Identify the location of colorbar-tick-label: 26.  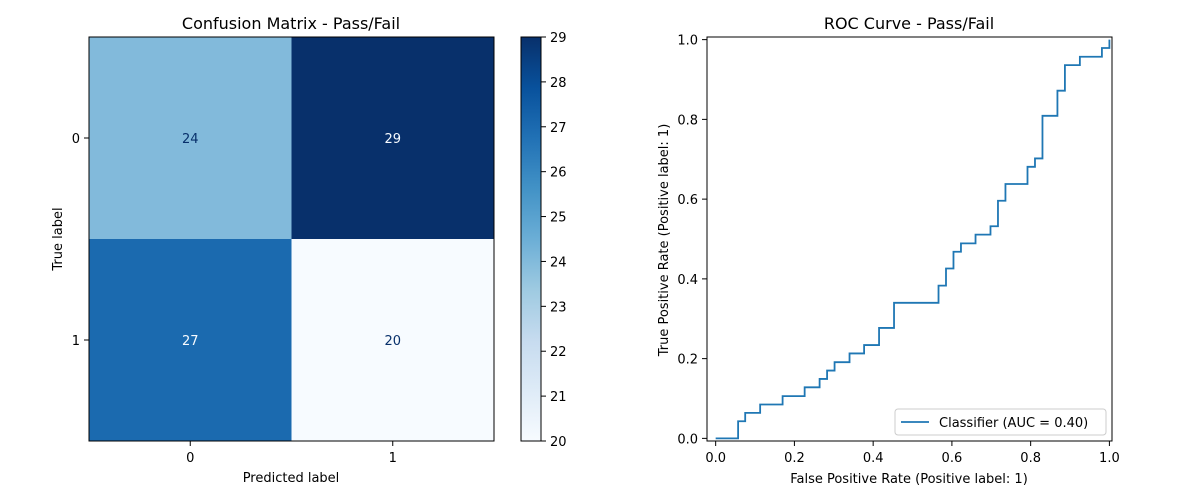
(558, 173).